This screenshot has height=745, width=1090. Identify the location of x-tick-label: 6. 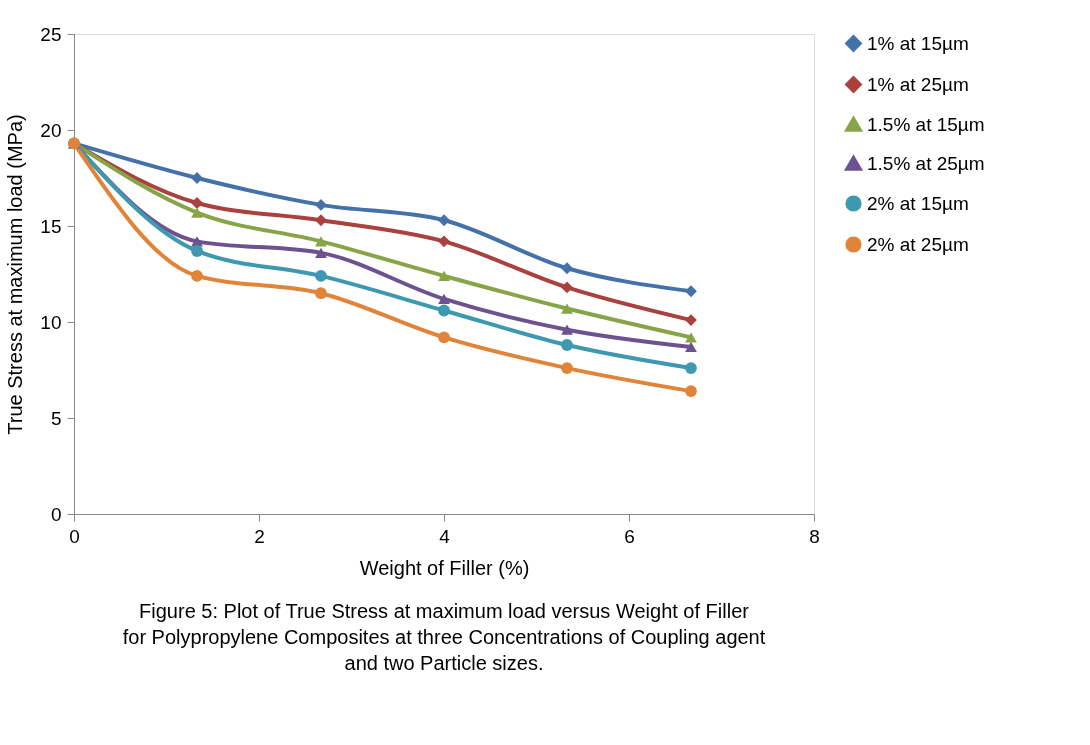
(629, 536).